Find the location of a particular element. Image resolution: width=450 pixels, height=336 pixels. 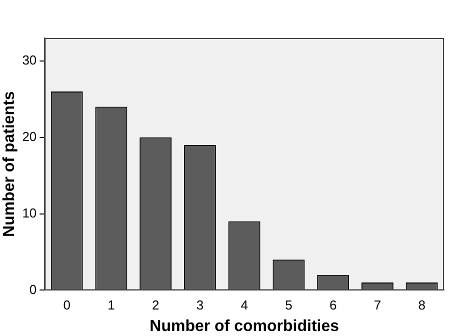

x-axis-title: Number of comorbidities is located at coordinates (245, 326).